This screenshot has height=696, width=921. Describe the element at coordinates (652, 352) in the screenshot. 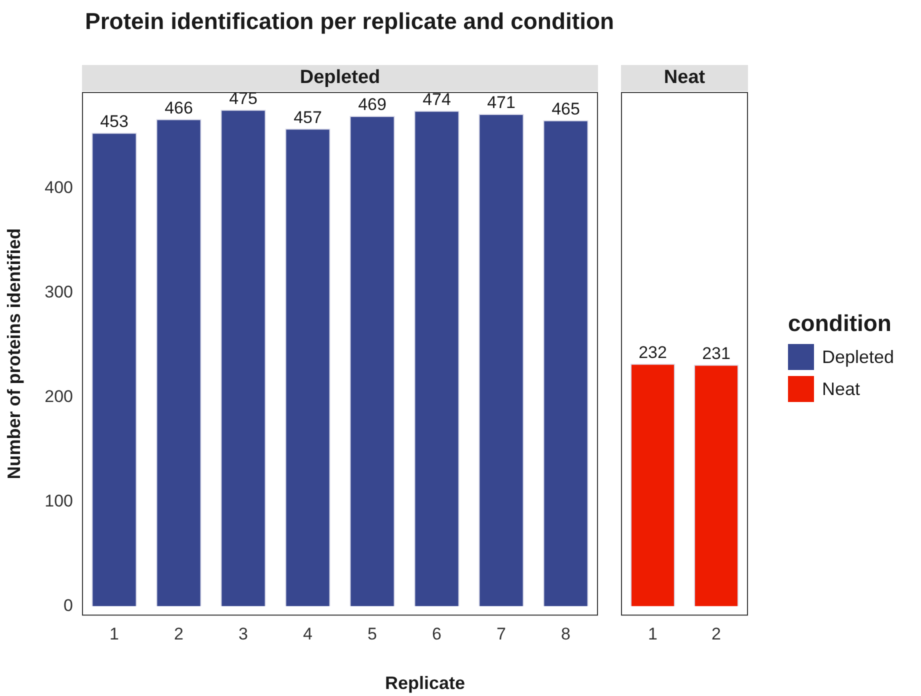

I see `data-label: 232` at that location.